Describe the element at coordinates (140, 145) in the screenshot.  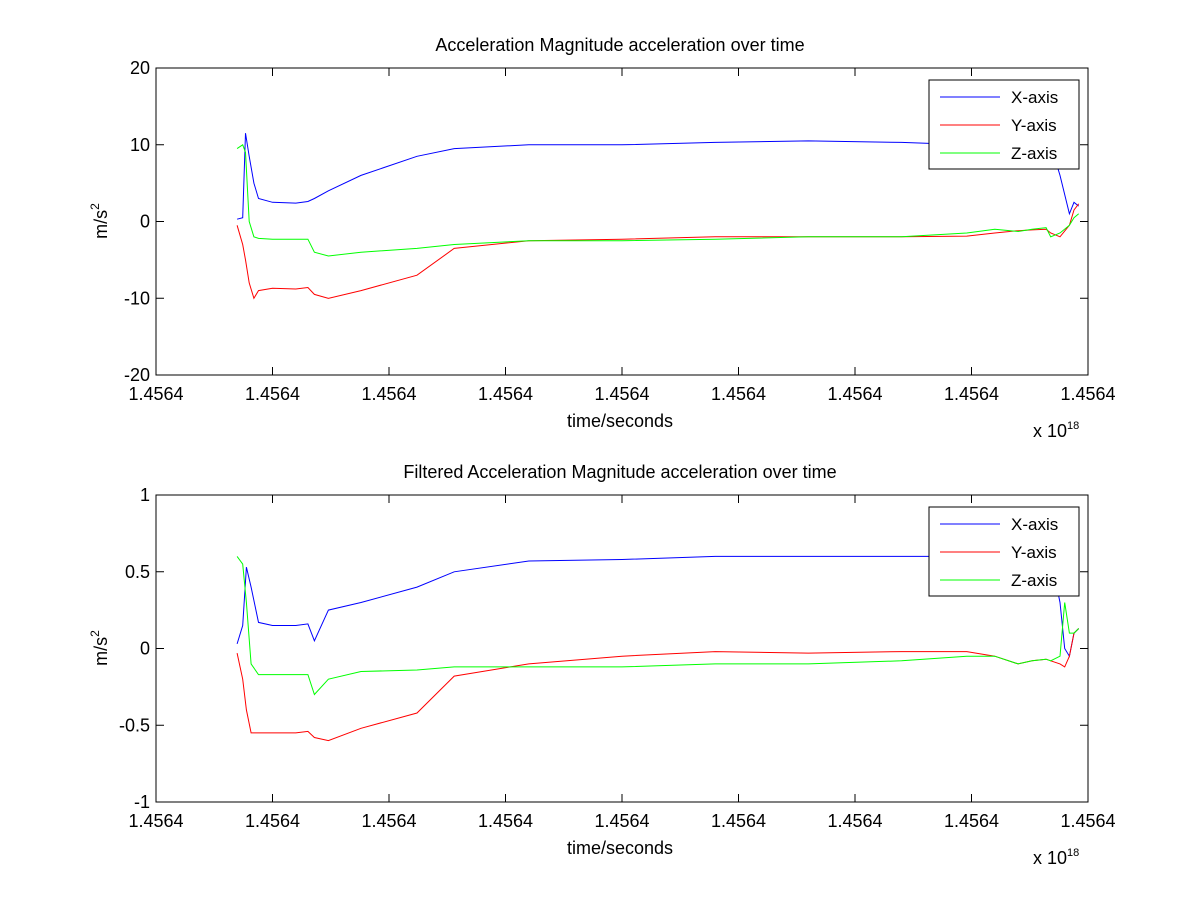
I see `y-tick-label: 10` at that location.